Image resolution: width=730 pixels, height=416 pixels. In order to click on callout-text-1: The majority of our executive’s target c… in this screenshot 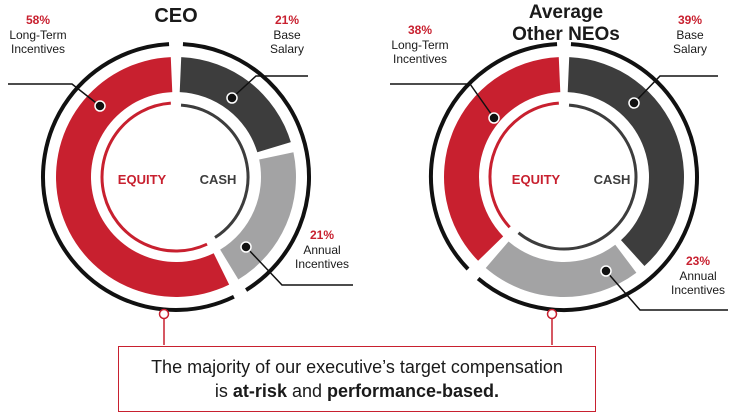, I will do `click(357, 367)`.